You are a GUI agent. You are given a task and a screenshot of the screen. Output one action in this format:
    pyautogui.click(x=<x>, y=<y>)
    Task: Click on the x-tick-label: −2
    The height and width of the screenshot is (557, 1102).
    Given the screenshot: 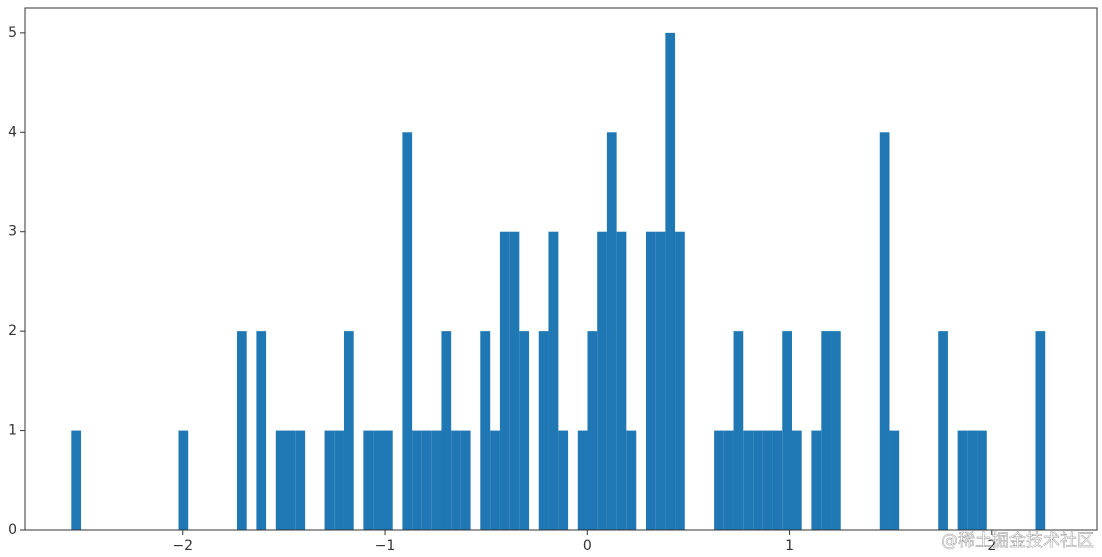 What is the action you would take?
    pyautogui.click(x=182, y=546)
    